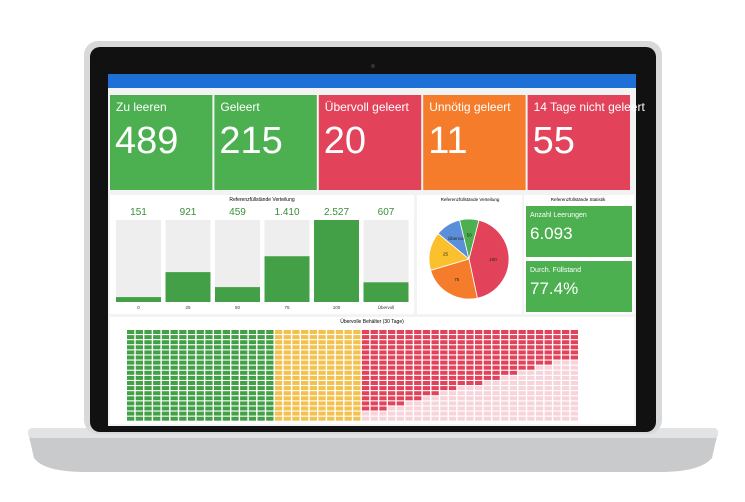 Image resolution: width=745 pixels, height=502 pixels. What do you see at coordinates (470, 199) in the screenshot?
I see `pie-title: Referenzfüllstände Verteilung` at bounding box center [470, 199].